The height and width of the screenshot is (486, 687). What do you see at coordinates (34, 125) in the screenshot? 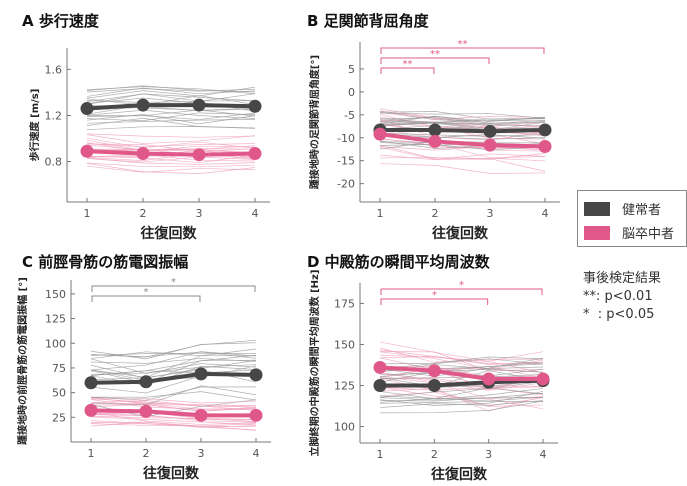
I see `y-axis-label: 歩行速度 [m/s]` at bounding box center [34, 125].